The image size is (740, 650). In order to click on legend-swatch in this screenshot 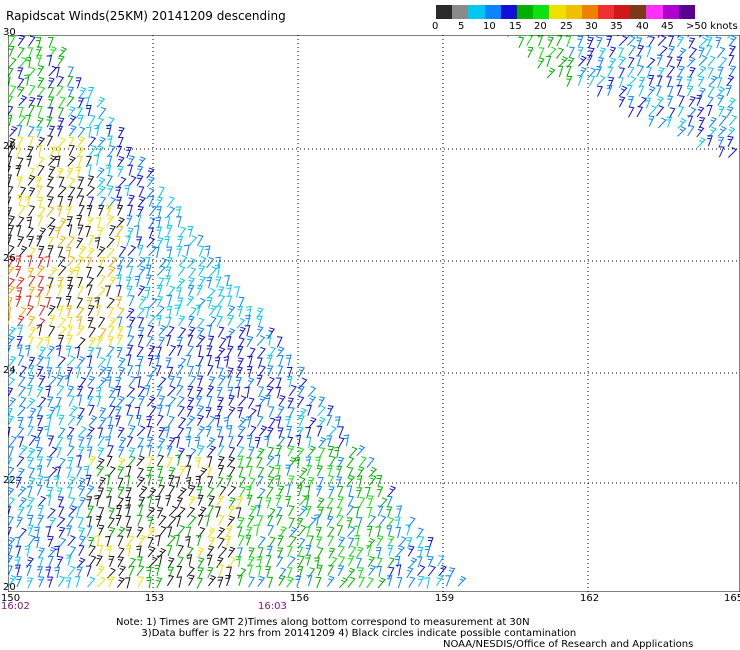, I will do `click(589, 12)`.